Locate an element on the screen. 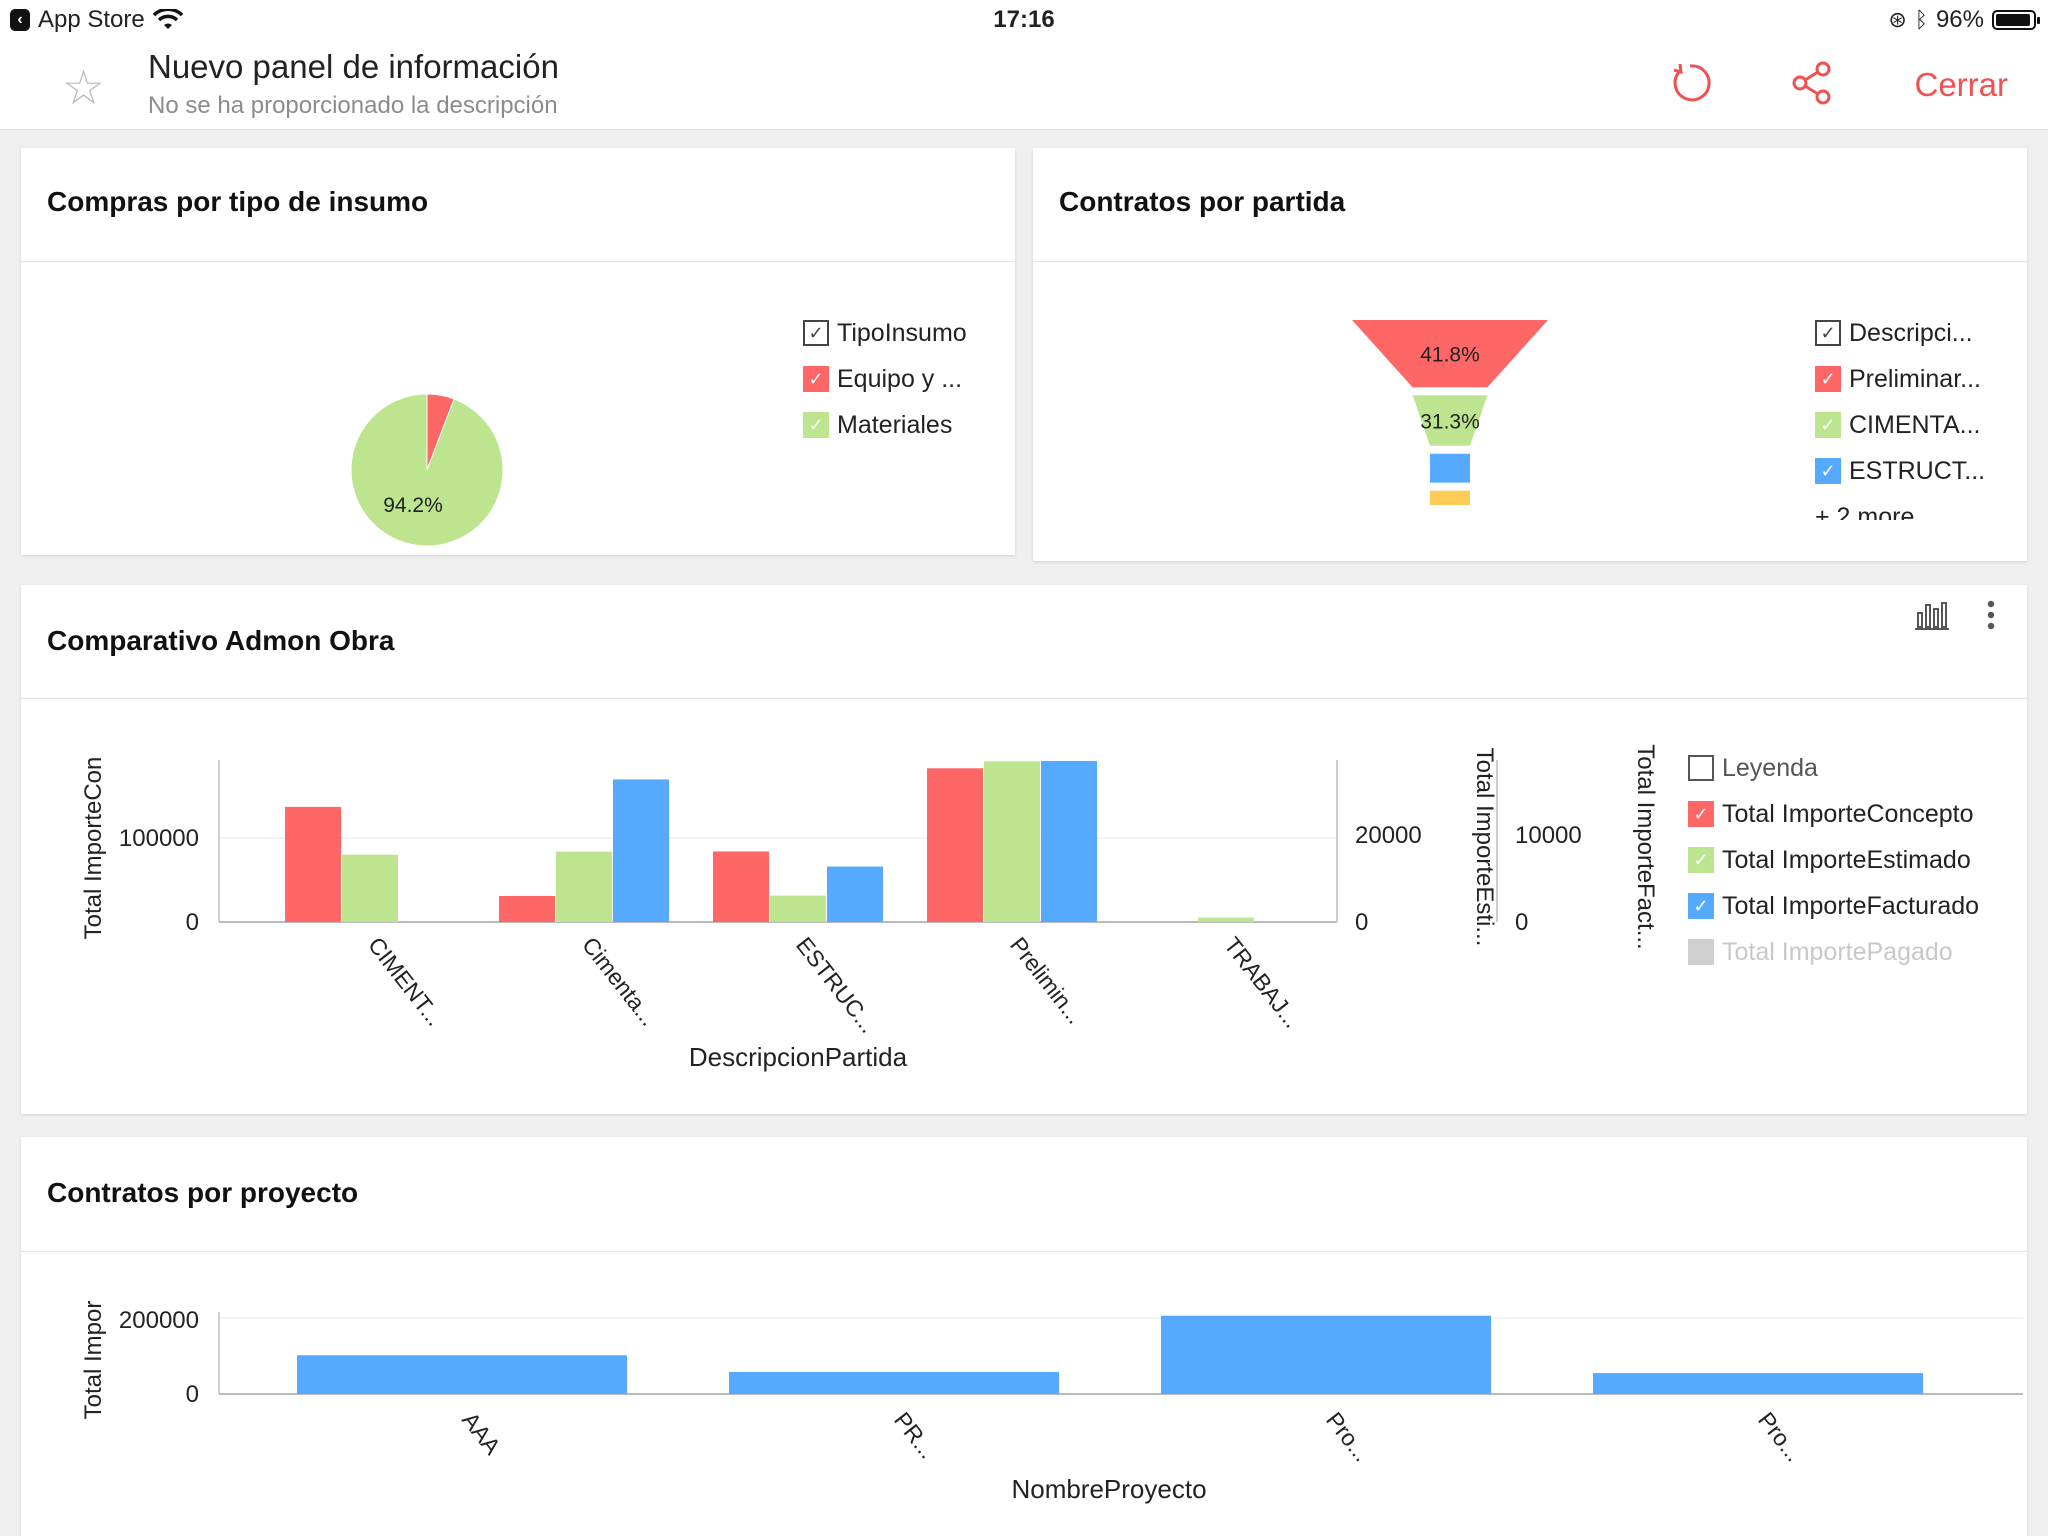  legend-more: + 2 more is located at coordinates (1900, 507).